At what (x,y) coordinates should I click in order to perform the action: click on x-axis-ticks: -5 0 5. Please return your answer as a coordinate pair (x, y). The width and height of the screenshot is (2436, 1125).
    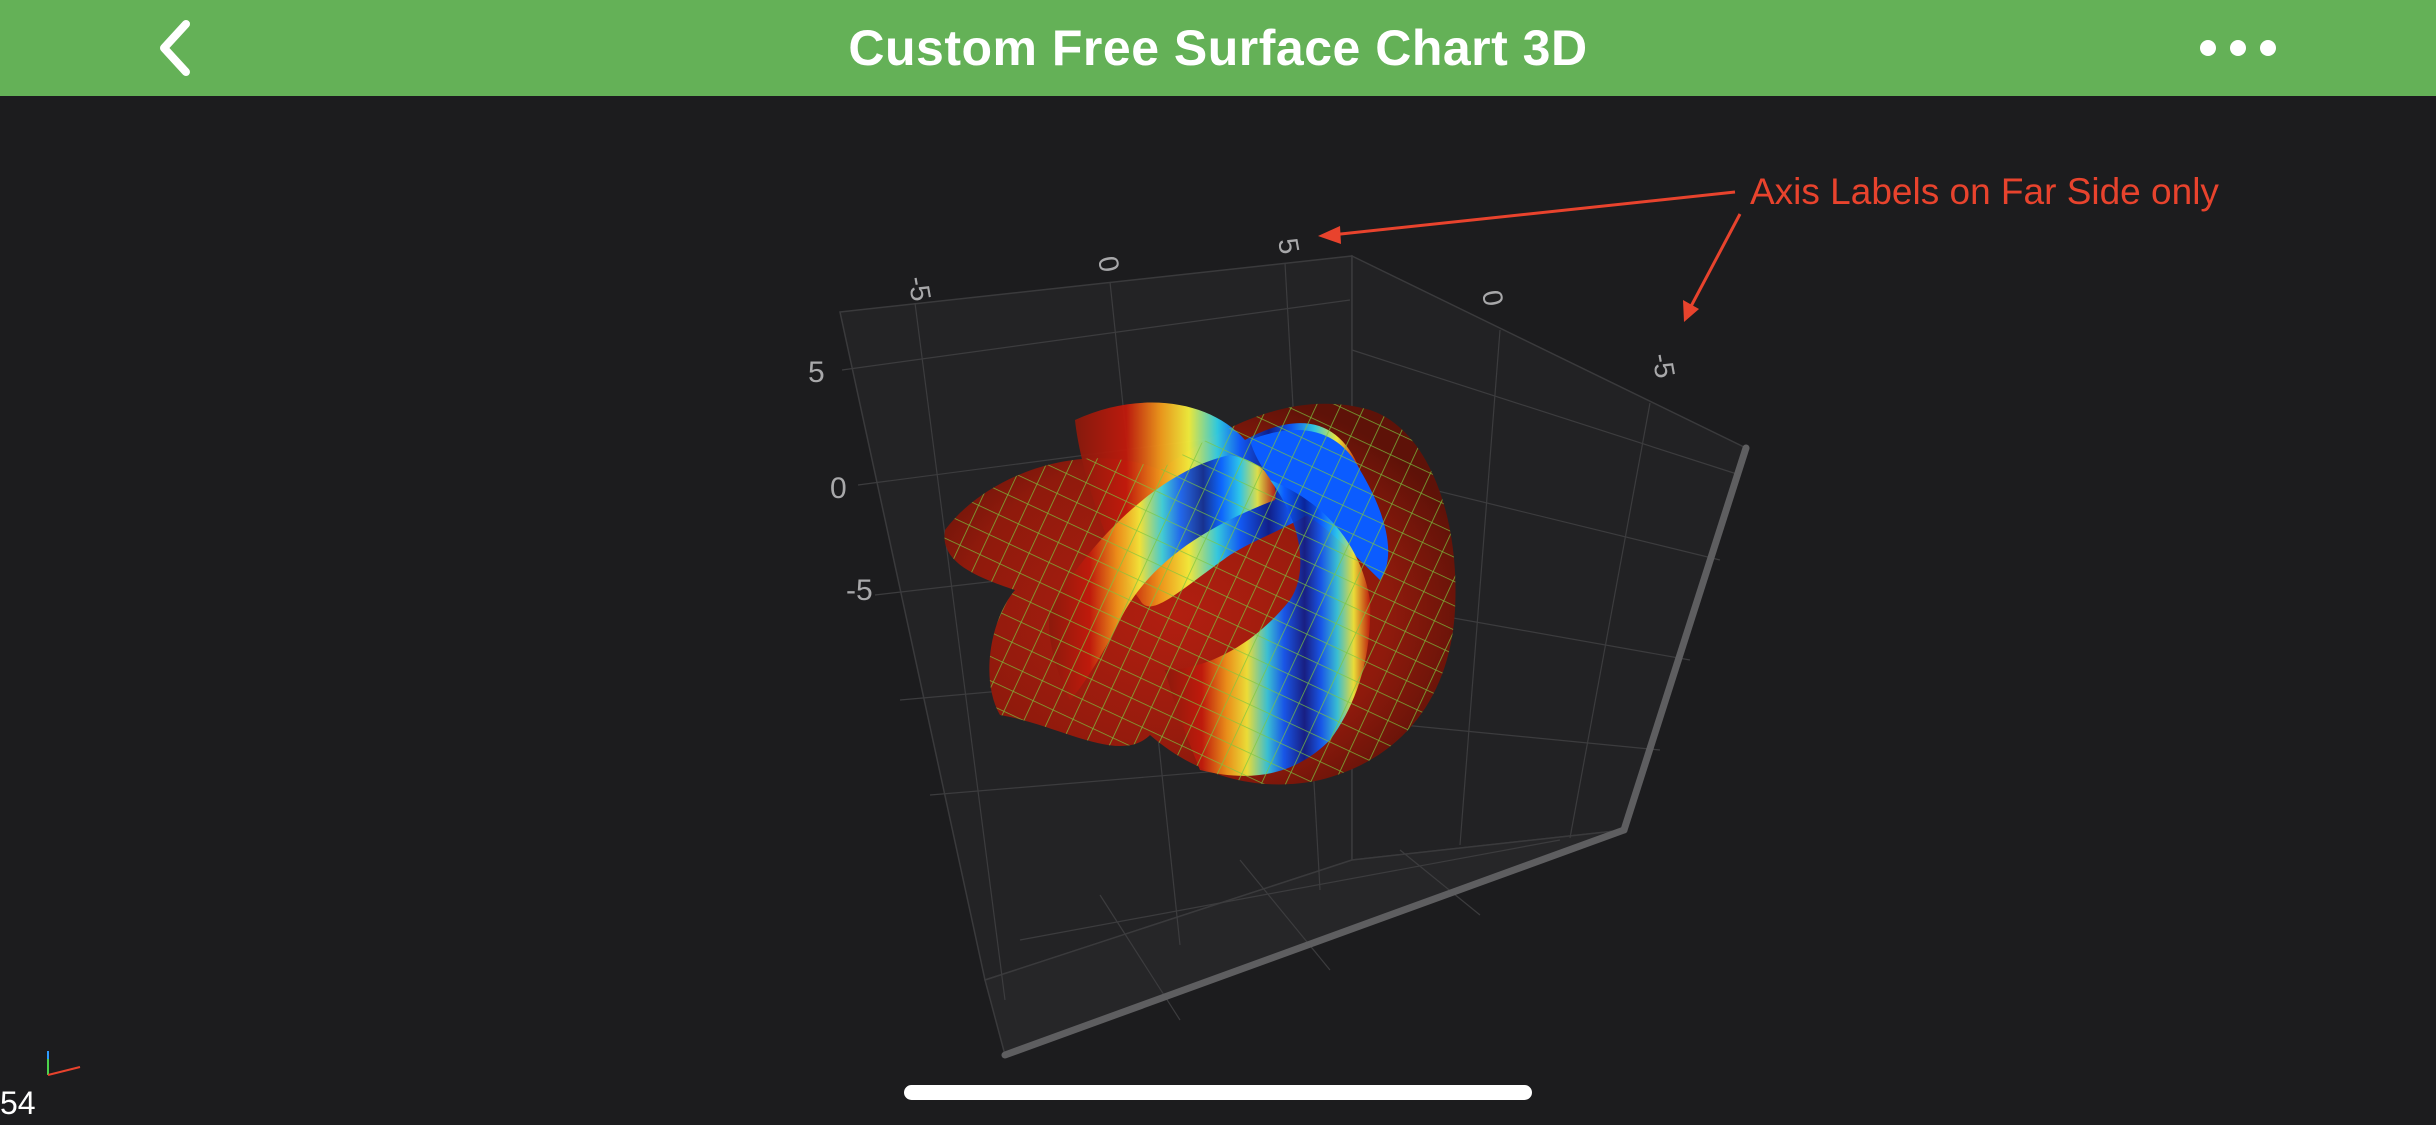
    Looking at the image, I should click on (1103, 270).